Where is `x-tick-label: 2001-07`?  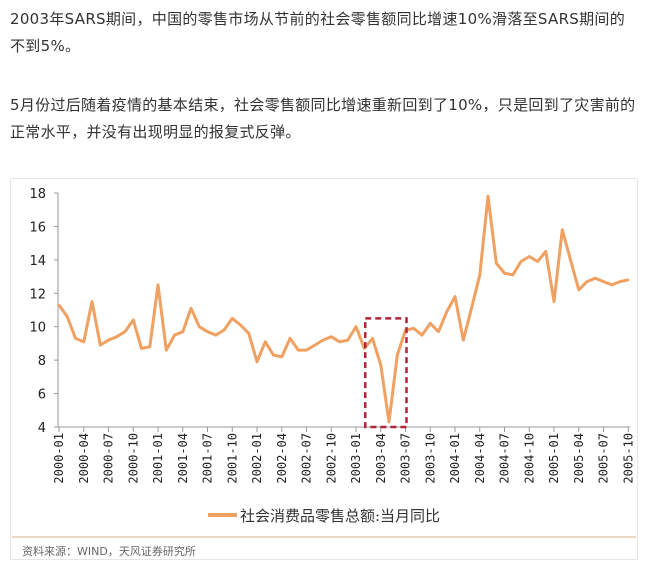
x-tick-label: 2001-07 is located at coordinates (208, 458).